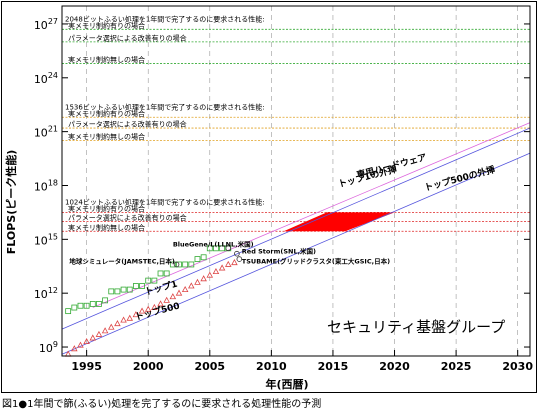 This screenshot has width=540, height=410. I want to click on threshold-group-title: 2048ビットふるい処理を1年間で完了するのに要求される性能:, so click(165, 18).